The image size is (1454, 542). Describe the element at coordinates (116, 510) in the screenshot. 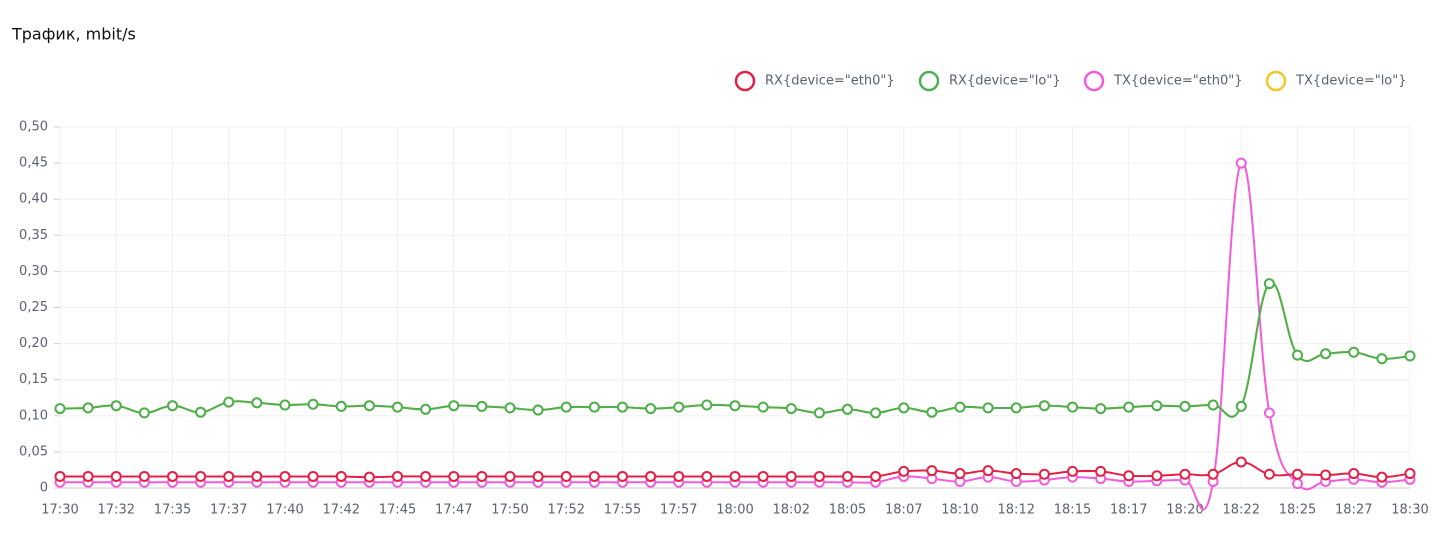

I see `x-tick-label: 17:32` at that location.